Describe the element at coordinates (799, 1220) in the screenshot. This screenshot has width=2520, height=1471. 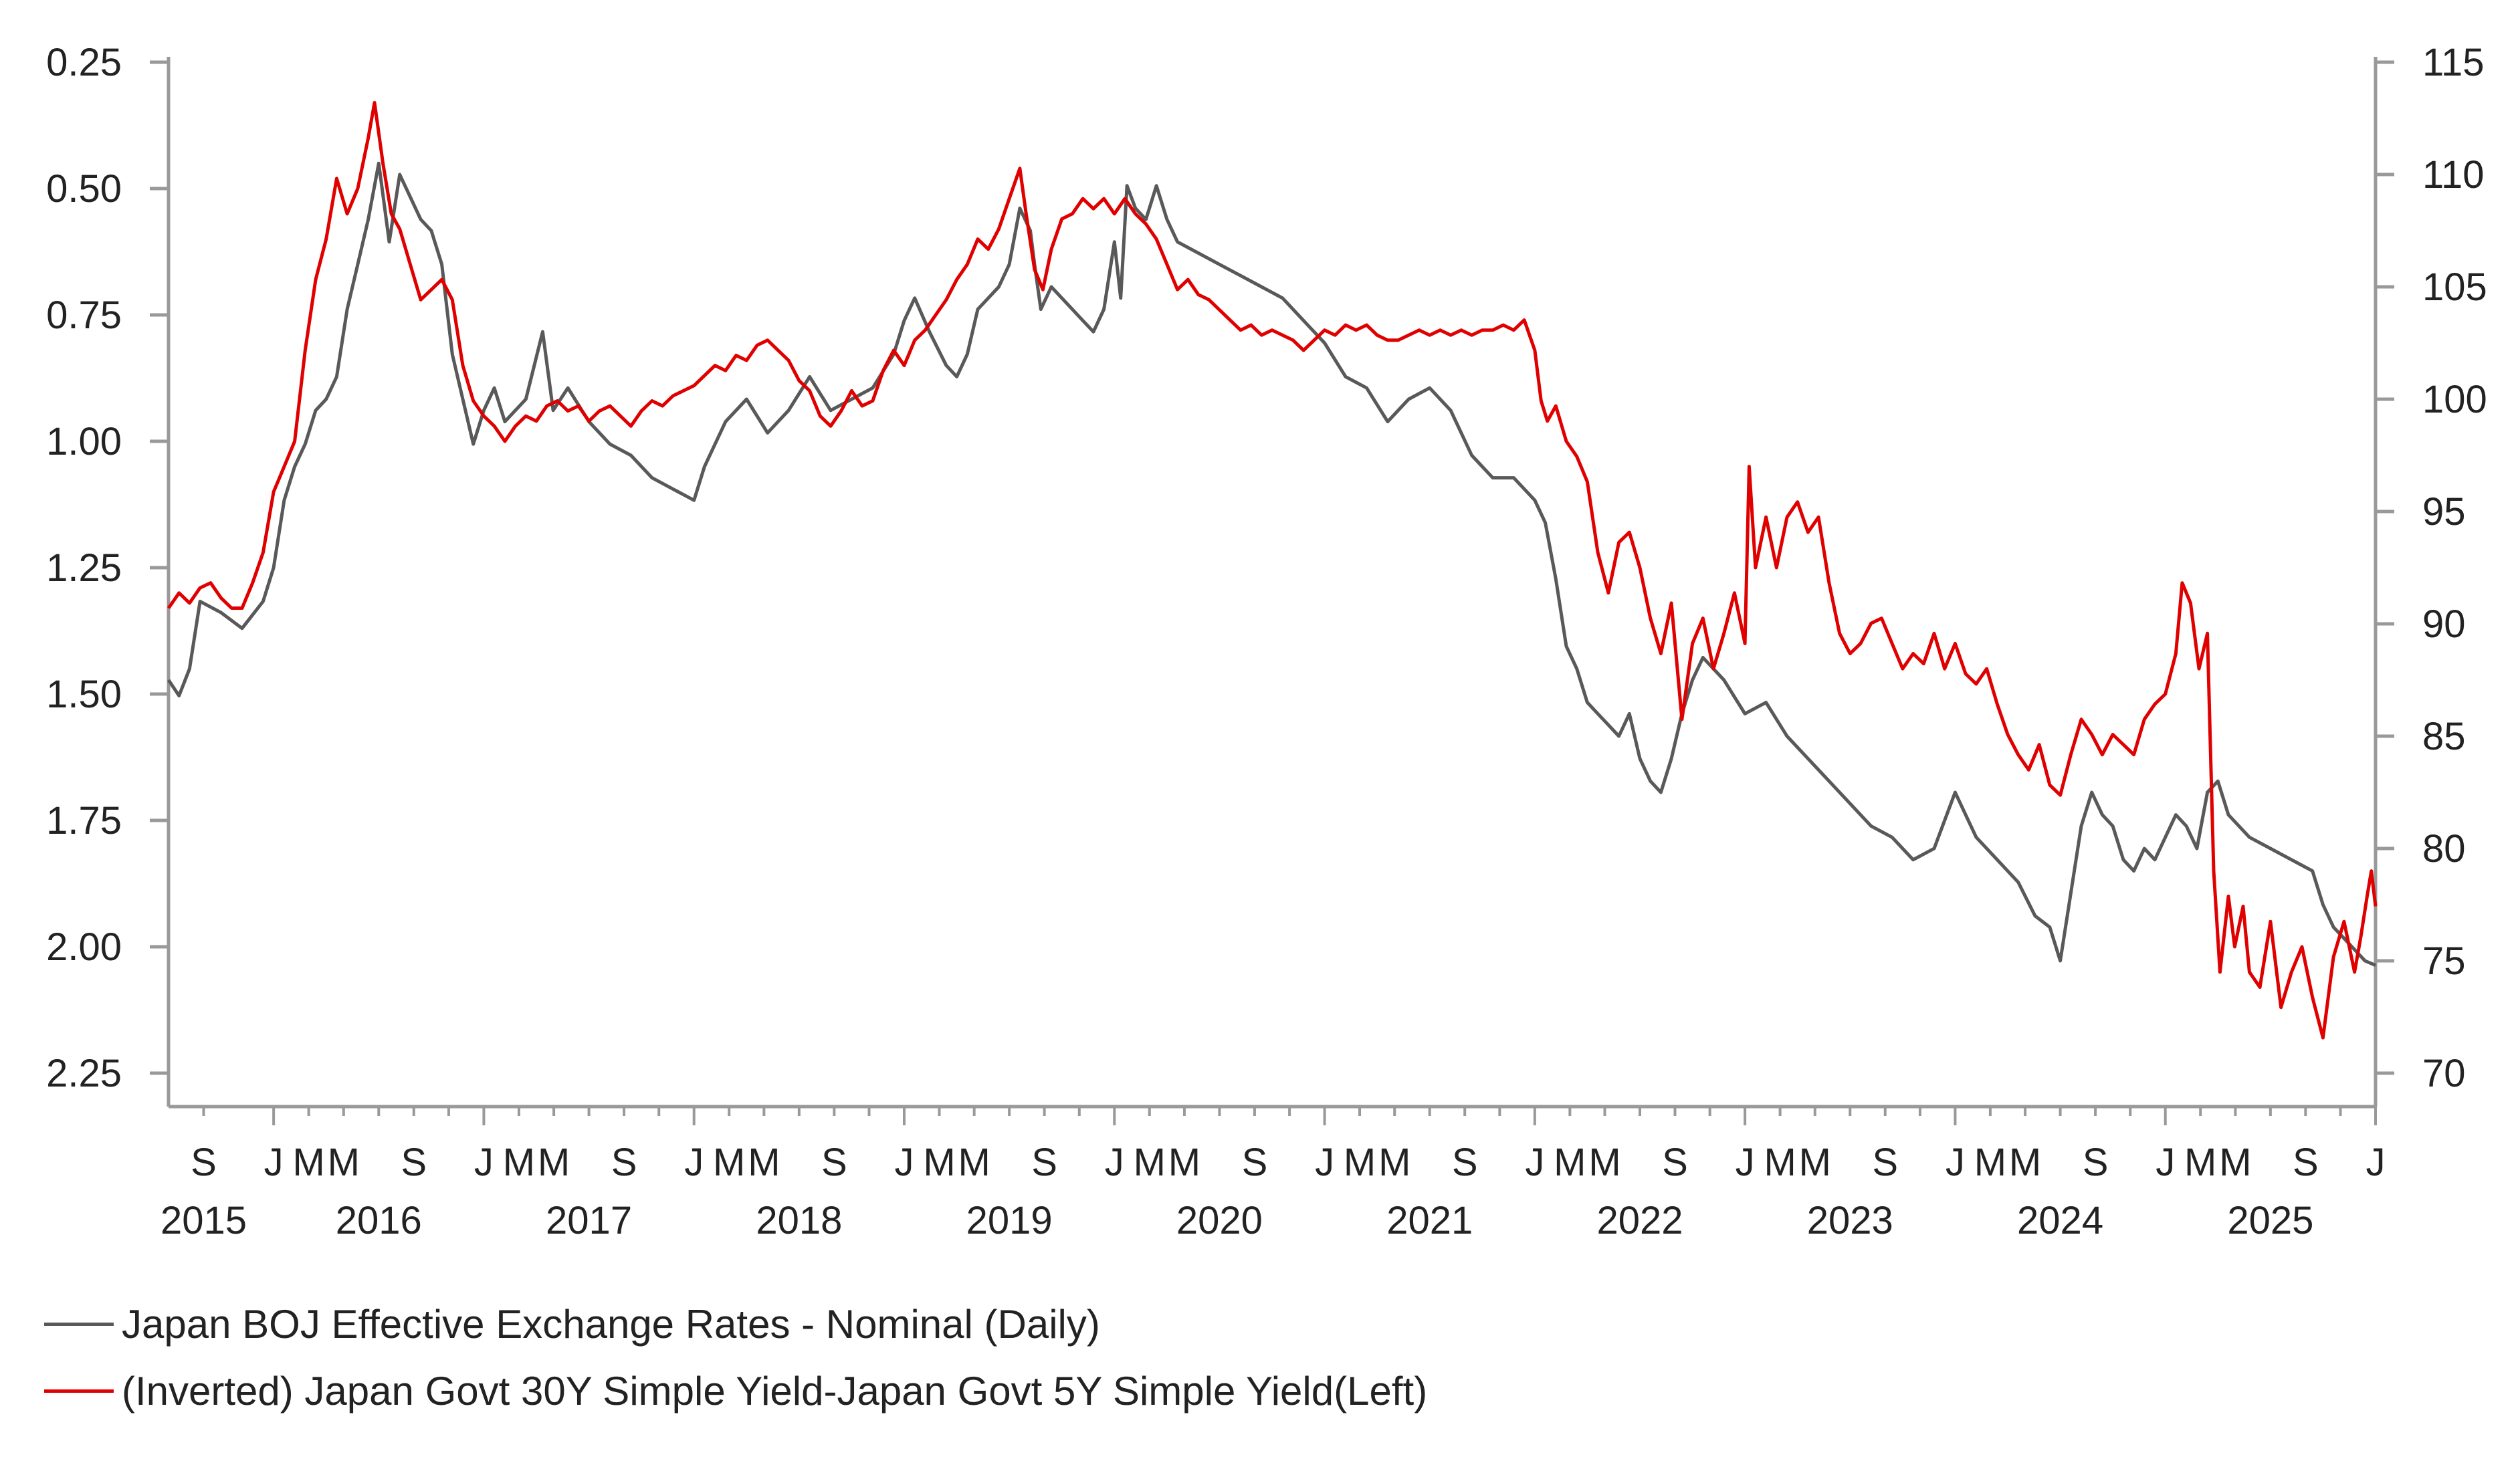
I see `x-year-label: 2018` at that location.